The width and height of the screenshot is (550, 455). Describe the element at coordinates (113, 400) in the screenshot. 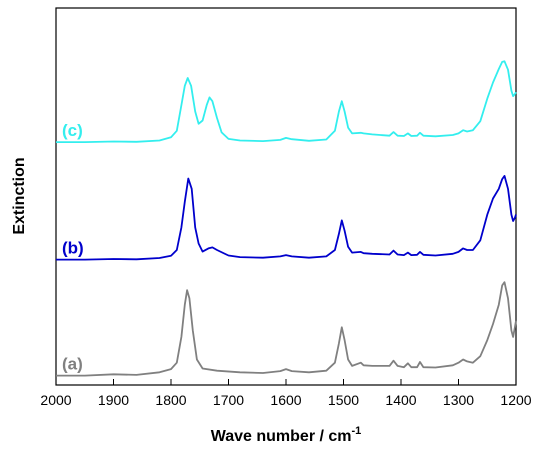

I see `x-tick-label: 1900` at that location.